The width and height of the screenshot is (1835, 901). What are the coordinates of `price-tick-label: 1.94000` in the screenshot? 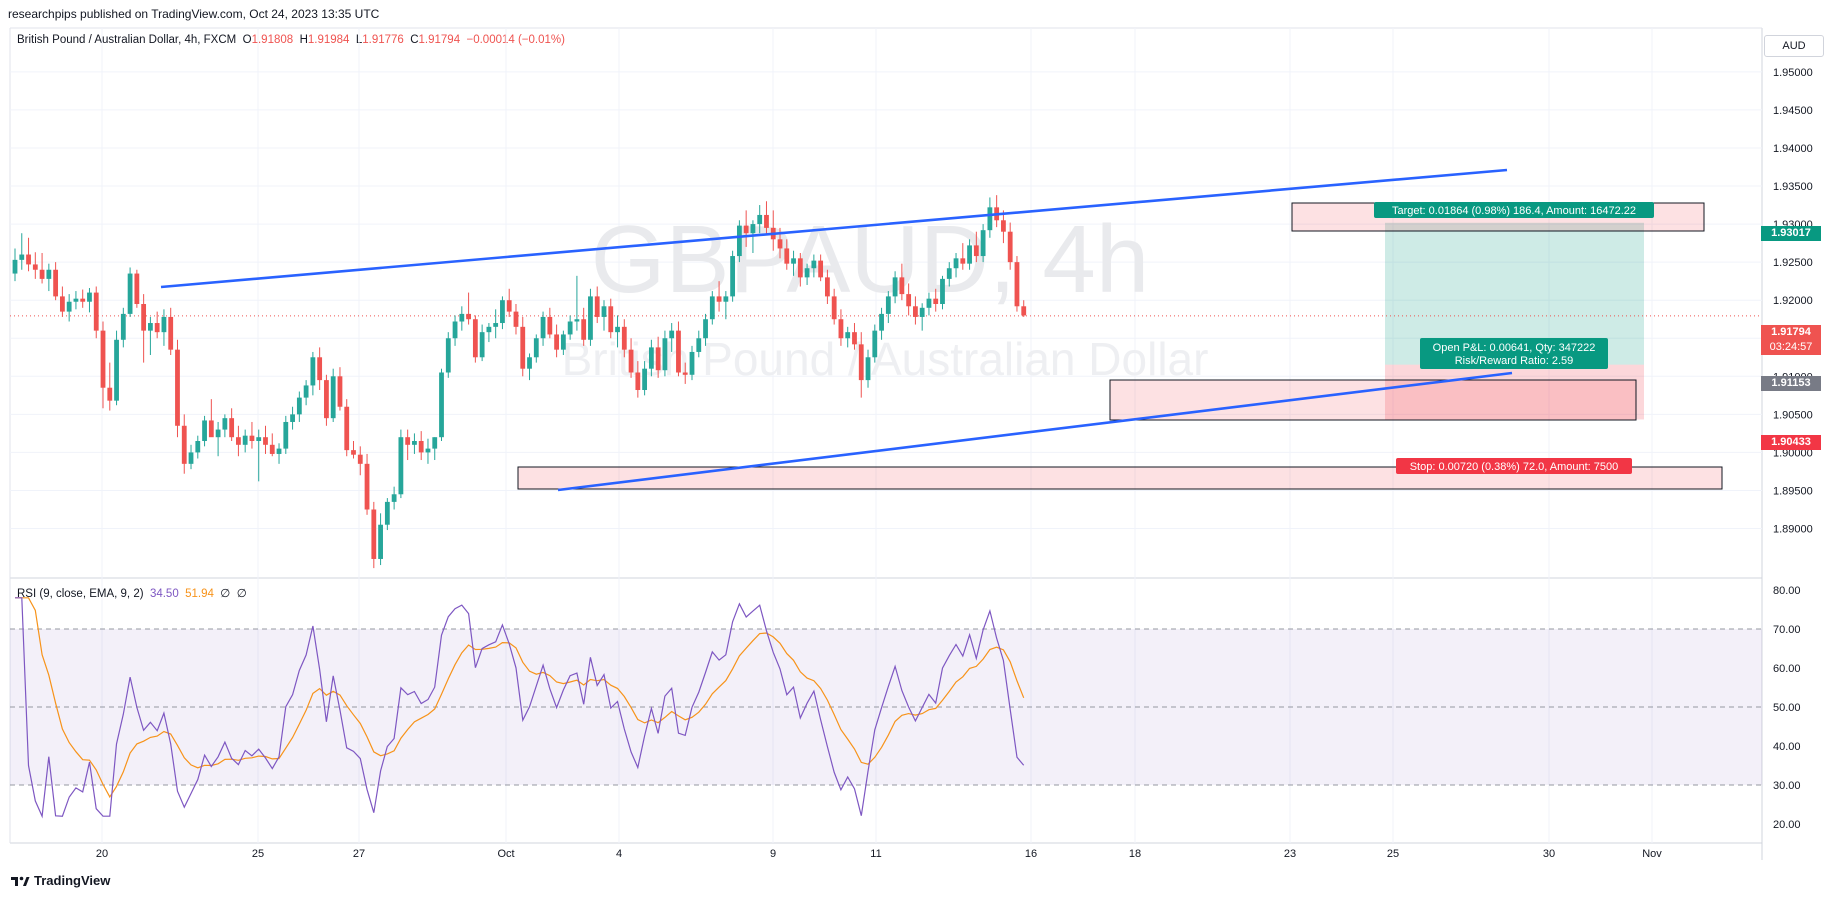 It's located at (1793, 149).